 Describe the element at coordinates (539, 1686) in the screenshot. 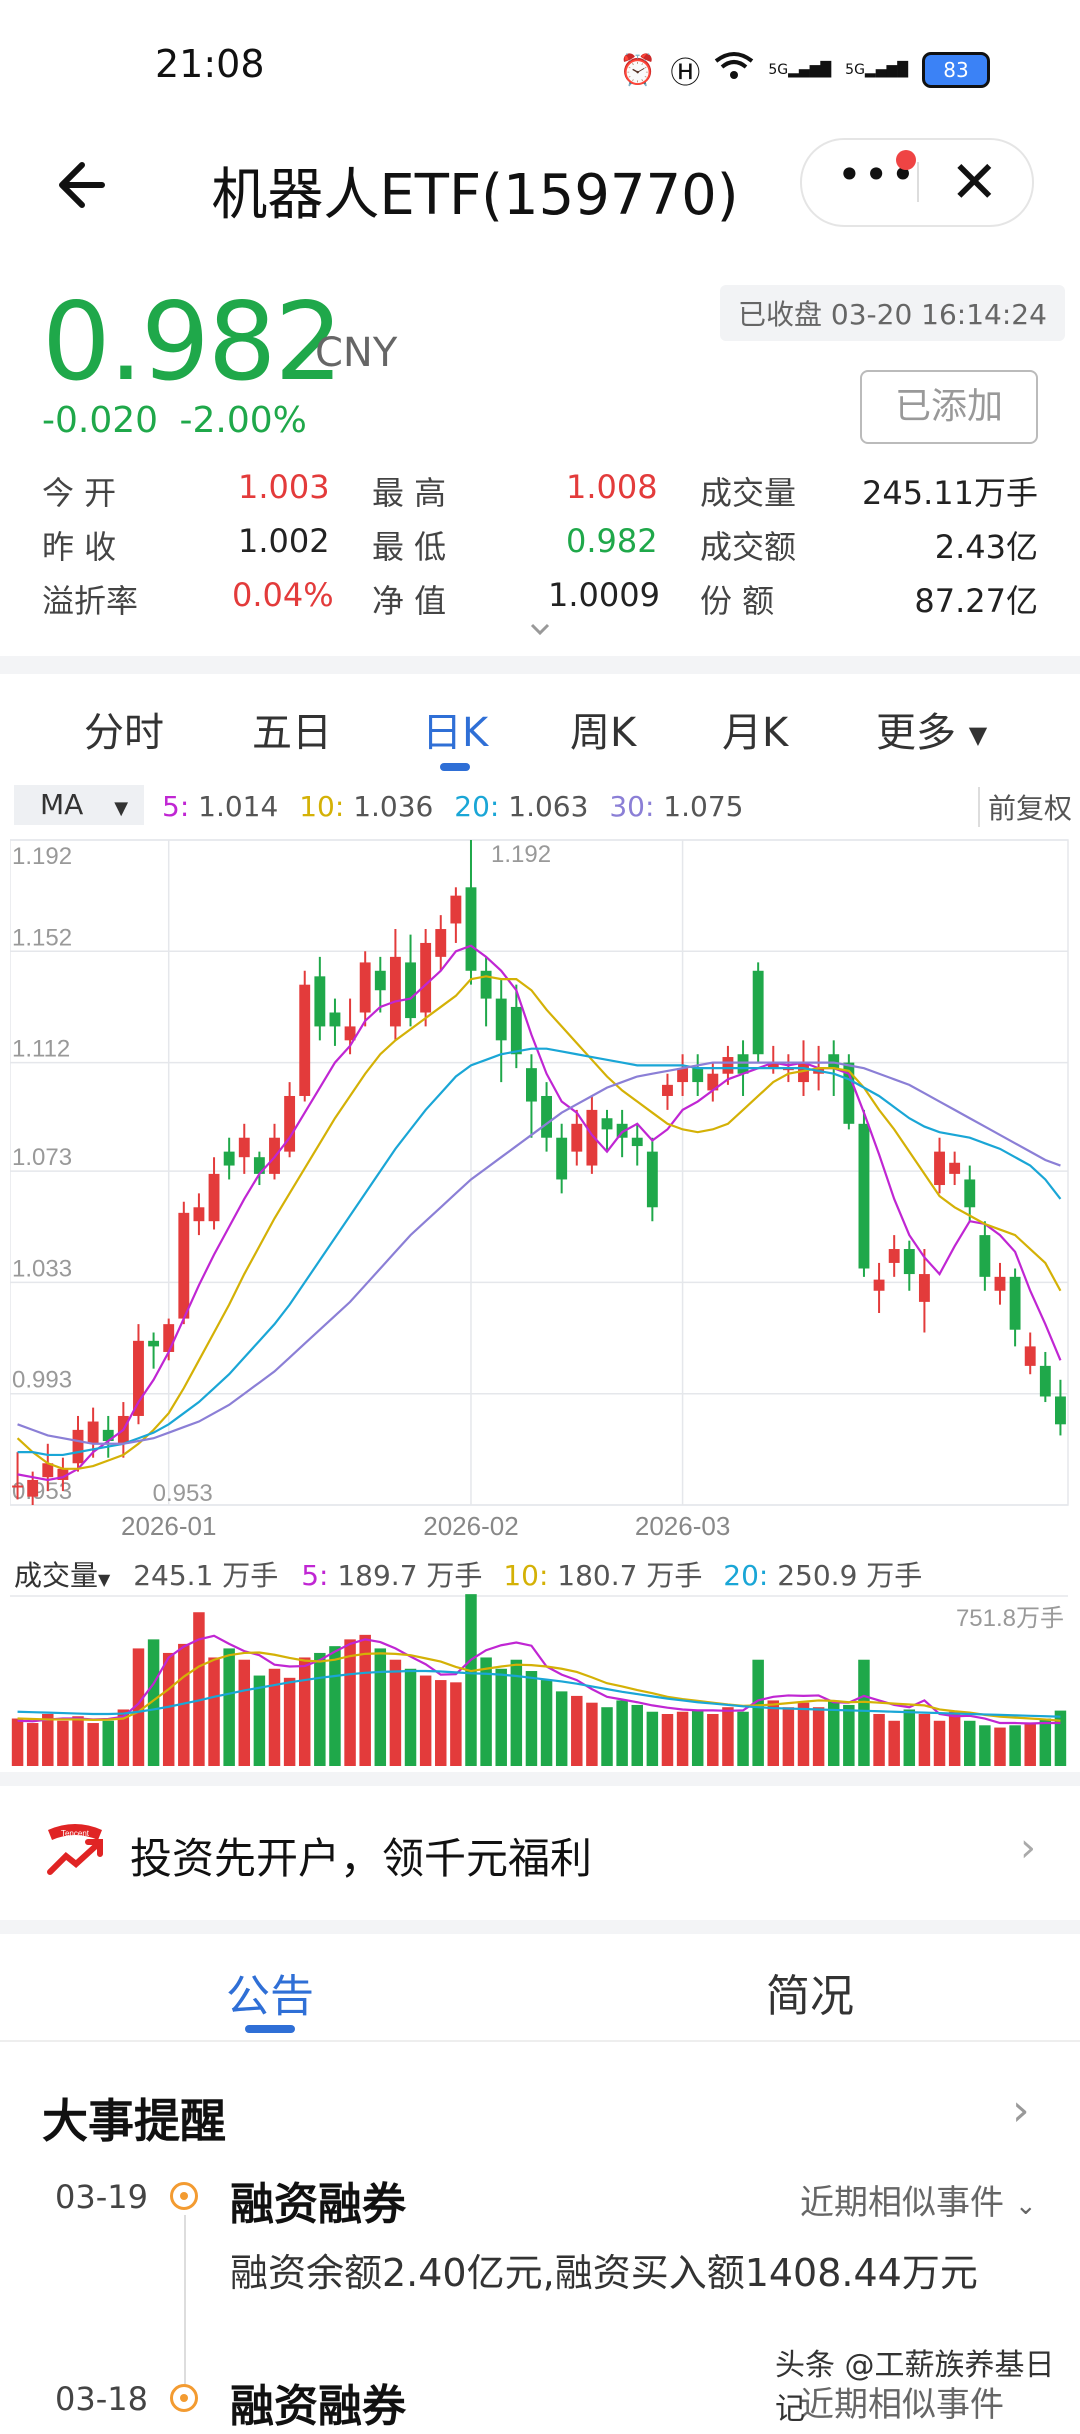

I see `volume-ma10-line` at that location.